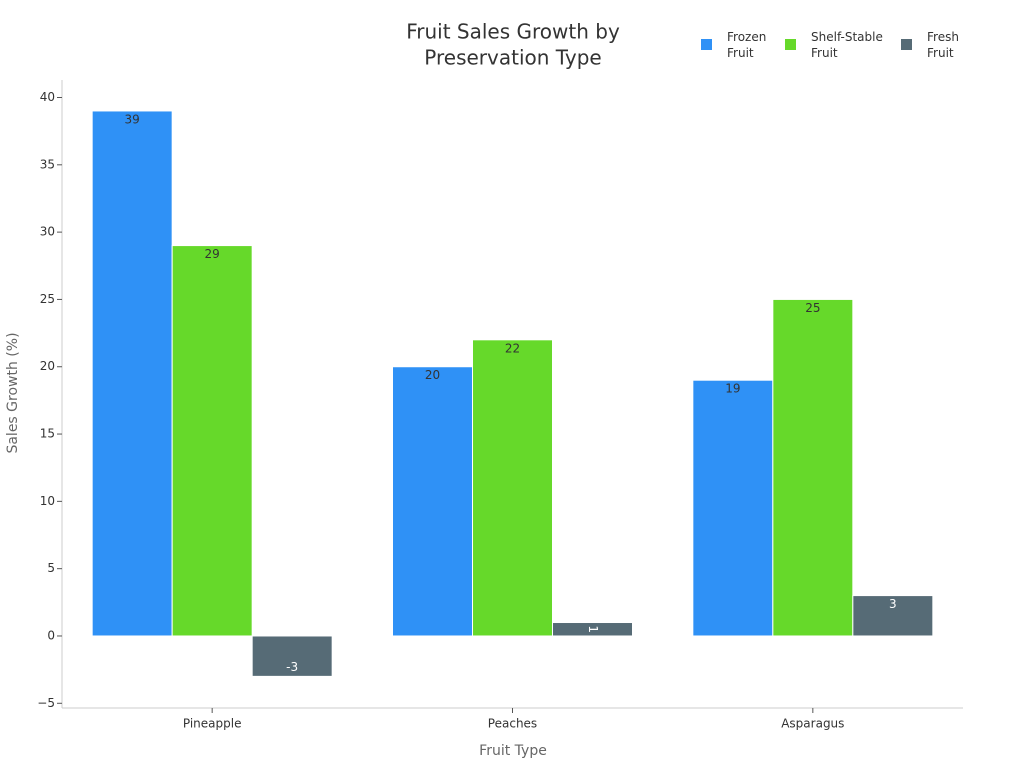 This screenshot has width=1024, height=768. What do you see at coordinates (47, 164) in the screenshot?
I see `y-tick-label: 35` at bounding box center [47, 164].